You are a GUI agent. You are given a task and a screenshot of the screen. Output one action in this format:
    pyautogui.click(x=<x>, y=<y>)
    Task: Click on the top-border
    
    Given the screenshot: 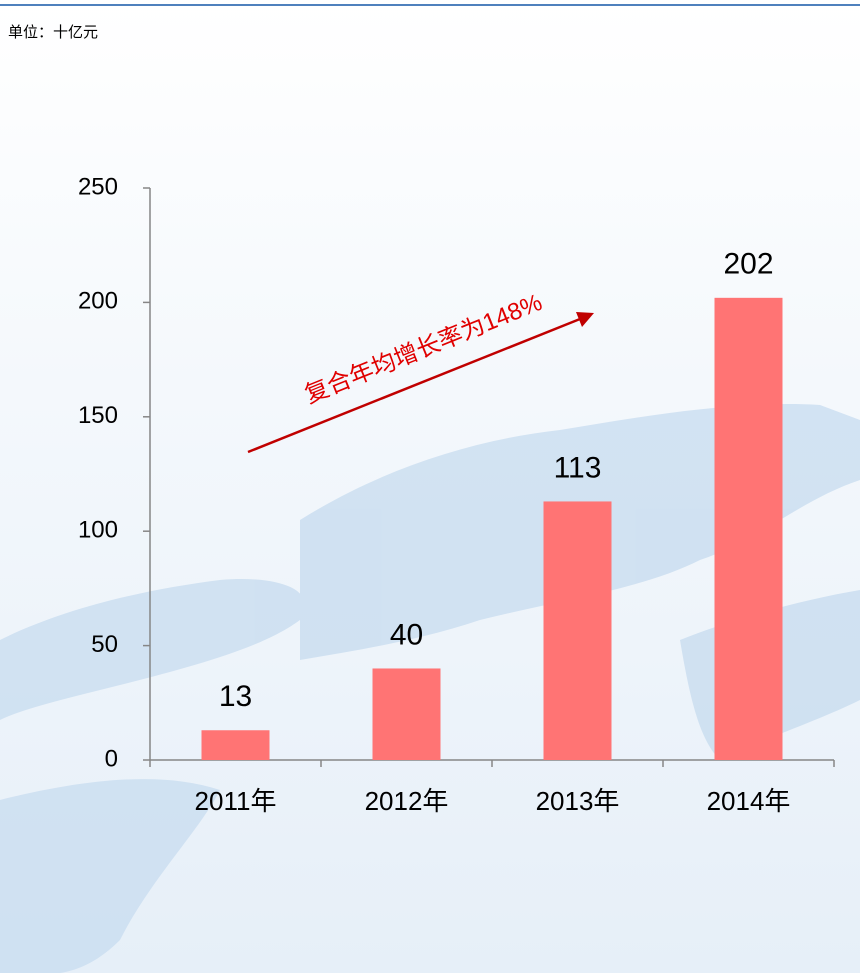 What is the action you would take?
    pyautogui.click(x=430, y=5)
    